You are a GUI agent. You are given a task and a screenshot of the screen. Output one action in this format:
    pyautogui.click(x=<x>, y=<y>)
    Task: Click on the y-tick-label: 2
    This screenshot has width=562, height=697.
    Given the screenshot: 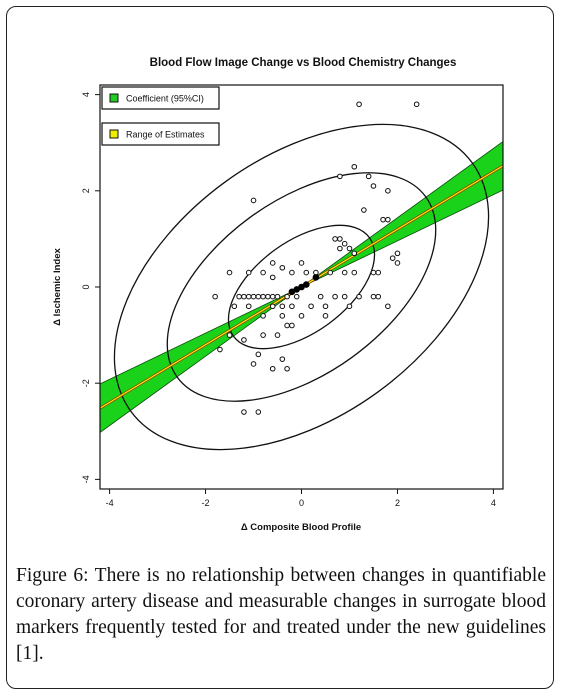 What is the action you would take?
    pyautogui.click(x=86, y=190)
    